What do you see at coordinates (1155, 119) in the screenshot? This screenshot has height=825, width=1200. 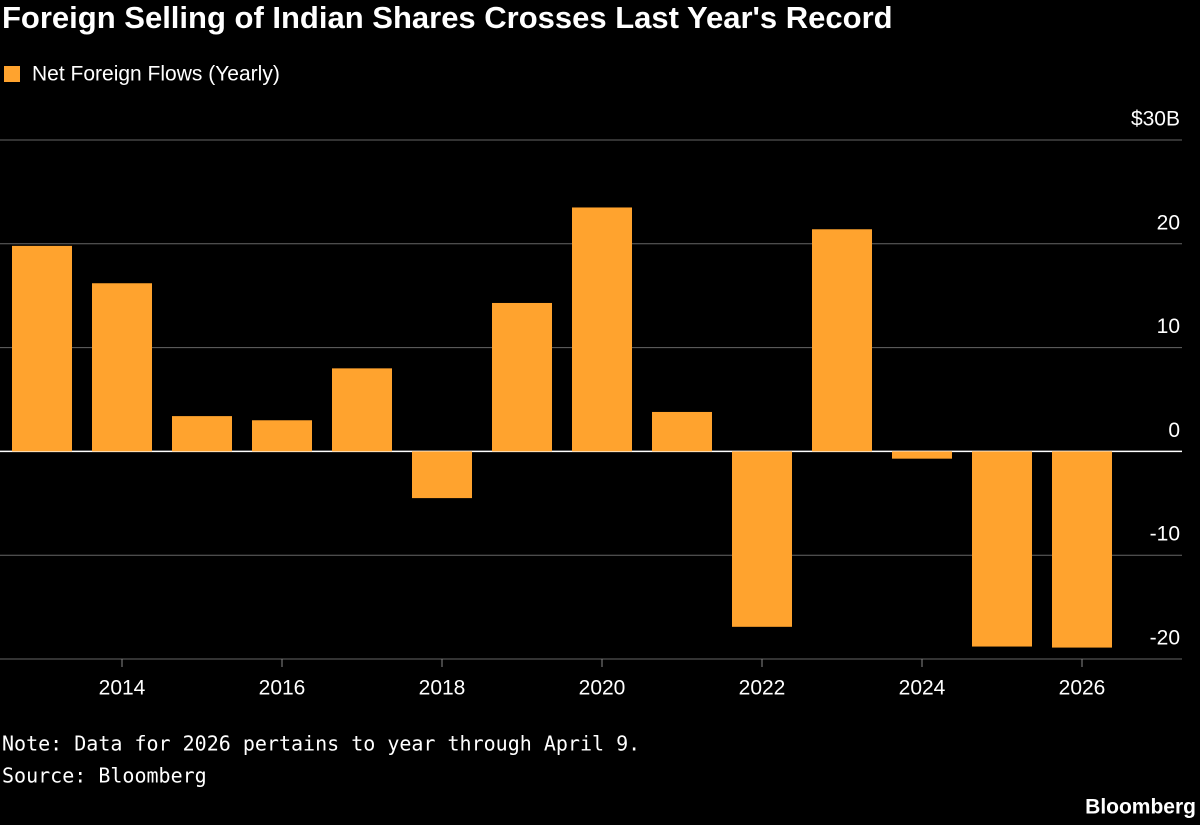 I see `y-tick-label: $30B` at bounding box center [1155, 119].